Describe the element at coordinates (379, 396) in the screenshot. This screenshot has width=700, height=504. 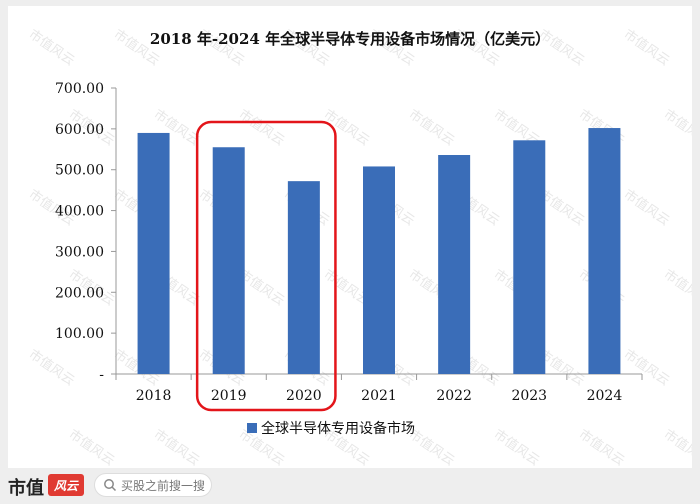
I see `x-tick-label: 2021` at that location.